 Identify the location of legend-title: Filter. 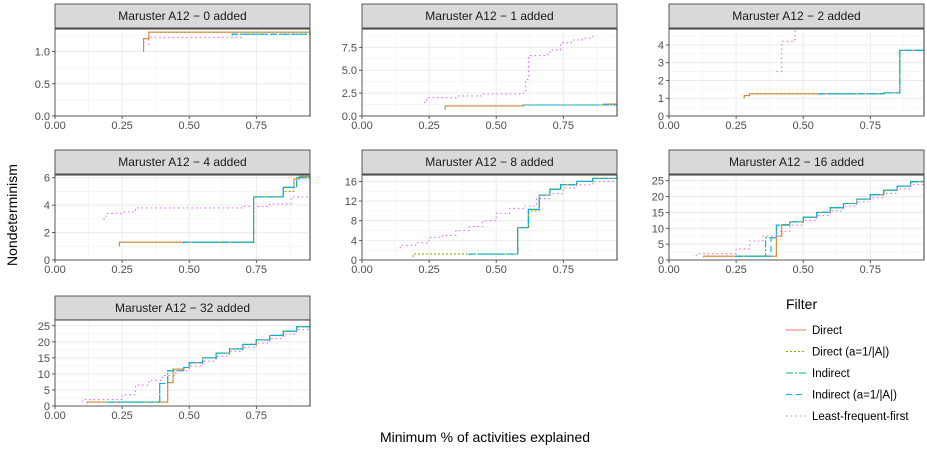
(801, 304).